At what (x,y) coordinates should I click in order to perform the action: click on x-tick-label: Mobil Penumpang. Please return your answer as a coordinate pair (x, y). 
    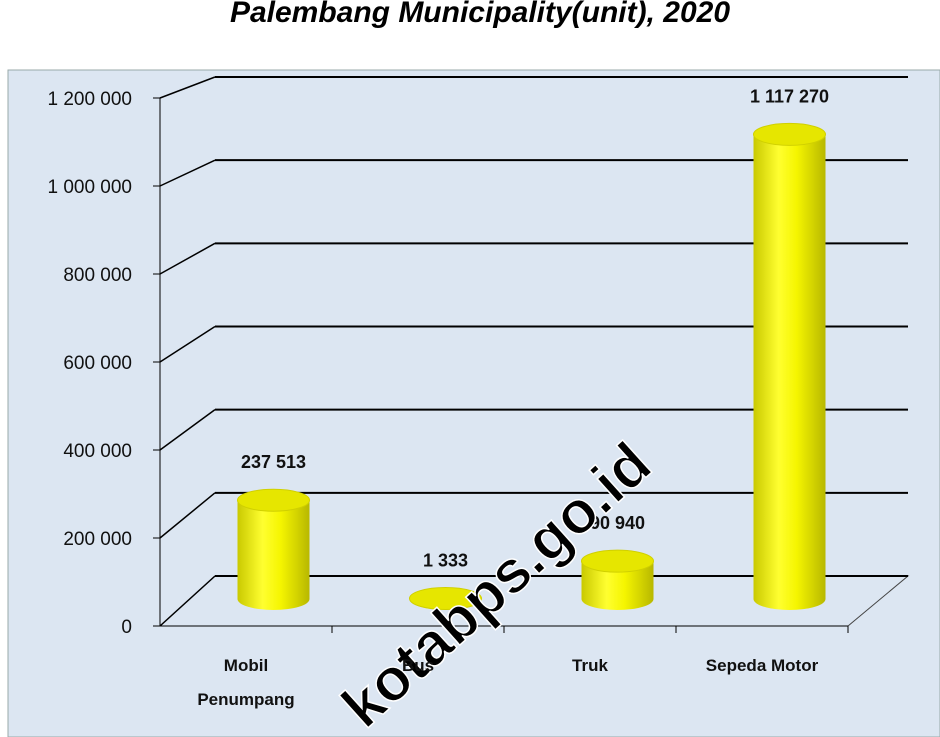
    Looking at the image, I should click on (246, 682).